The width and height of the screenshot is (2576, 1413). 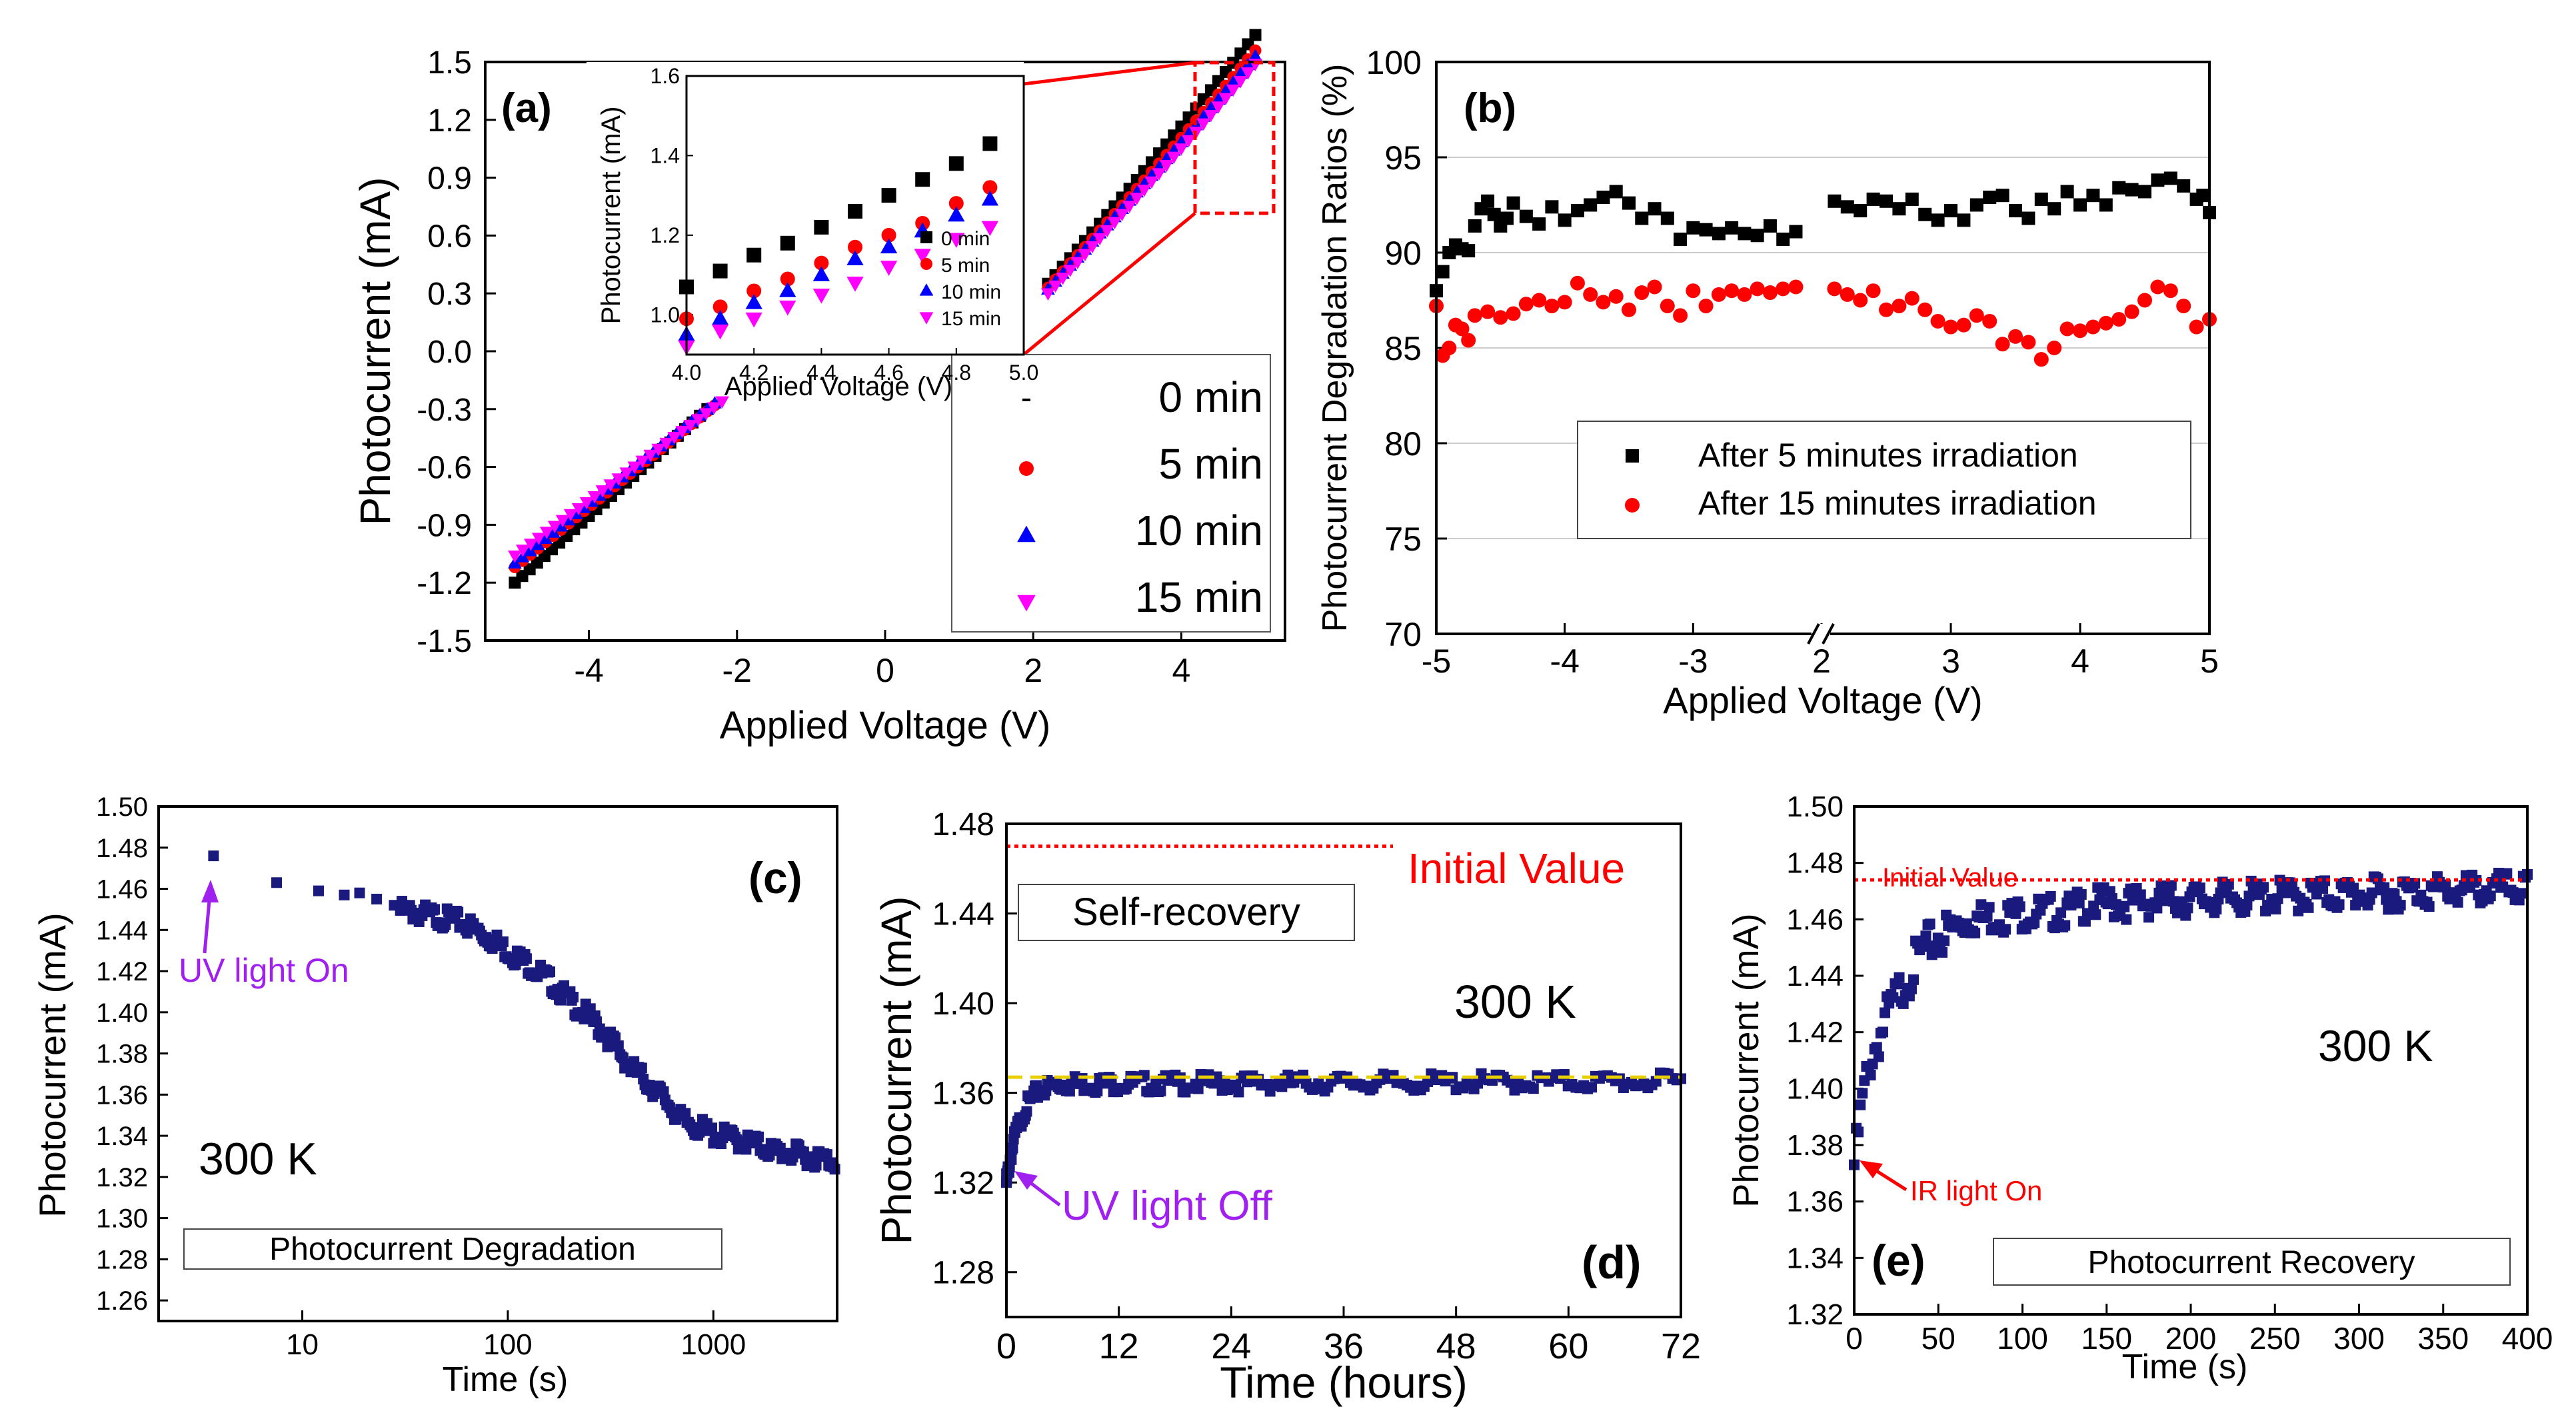 What do you see at coordinates (506, 1379) in the screenshot?
I see `panel-c-xlabel: Time (s)` at bounding box center [506, 1379].